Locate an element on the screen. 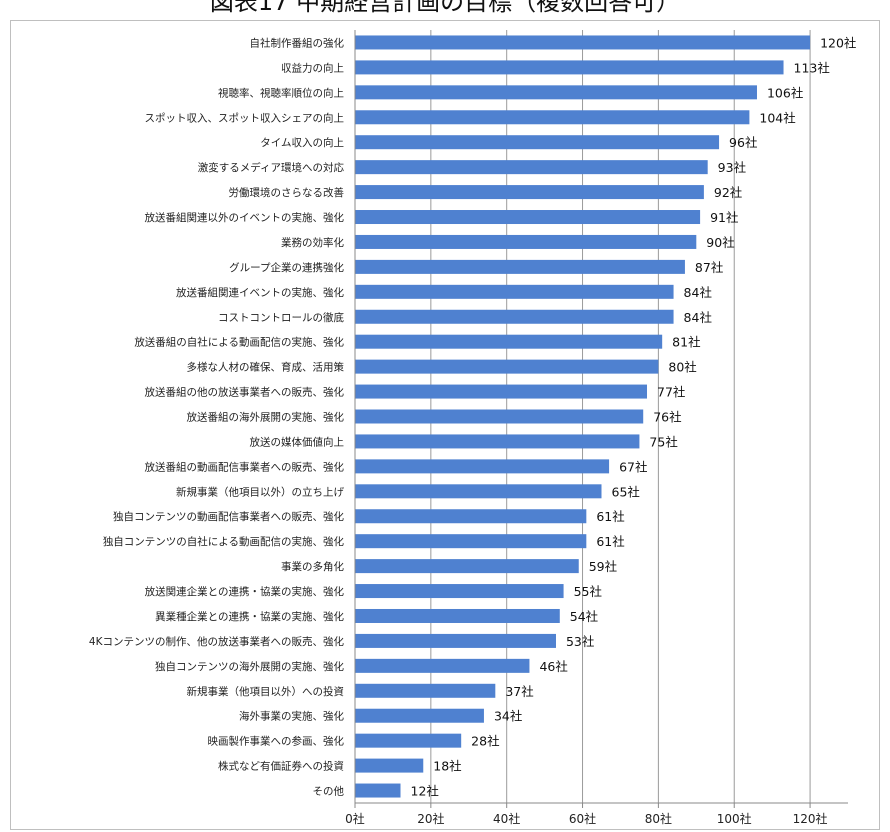 The width and height of the screenshot is (890, 832). x-tick-label: 60社 is located at coordinates (582, 818).